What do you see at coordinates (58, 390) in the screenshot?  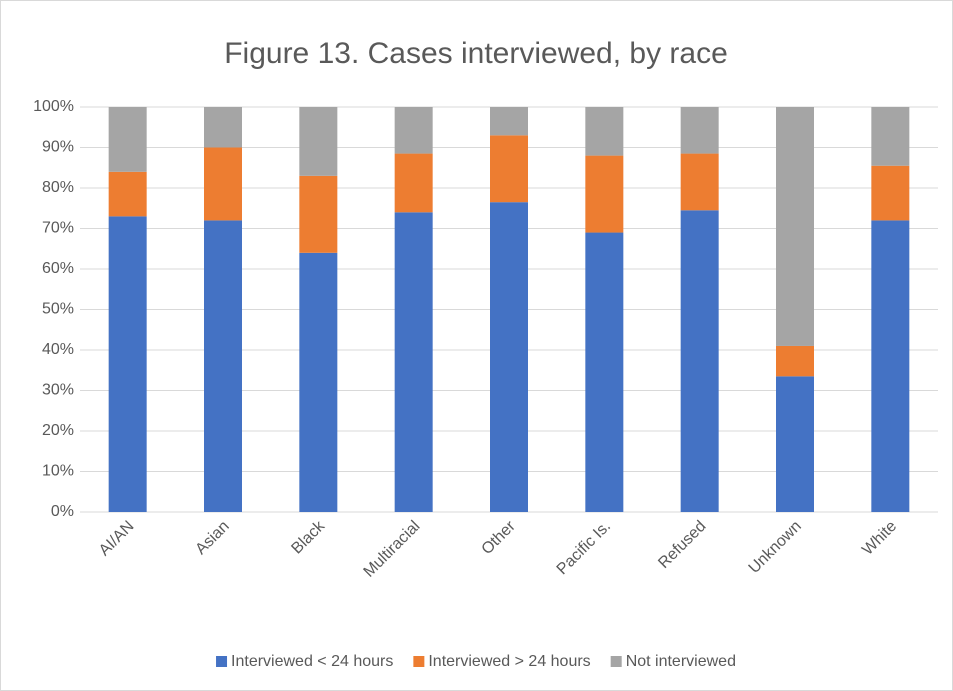 I see `y-tick-label: 30%` at bounding box center [58, 390].